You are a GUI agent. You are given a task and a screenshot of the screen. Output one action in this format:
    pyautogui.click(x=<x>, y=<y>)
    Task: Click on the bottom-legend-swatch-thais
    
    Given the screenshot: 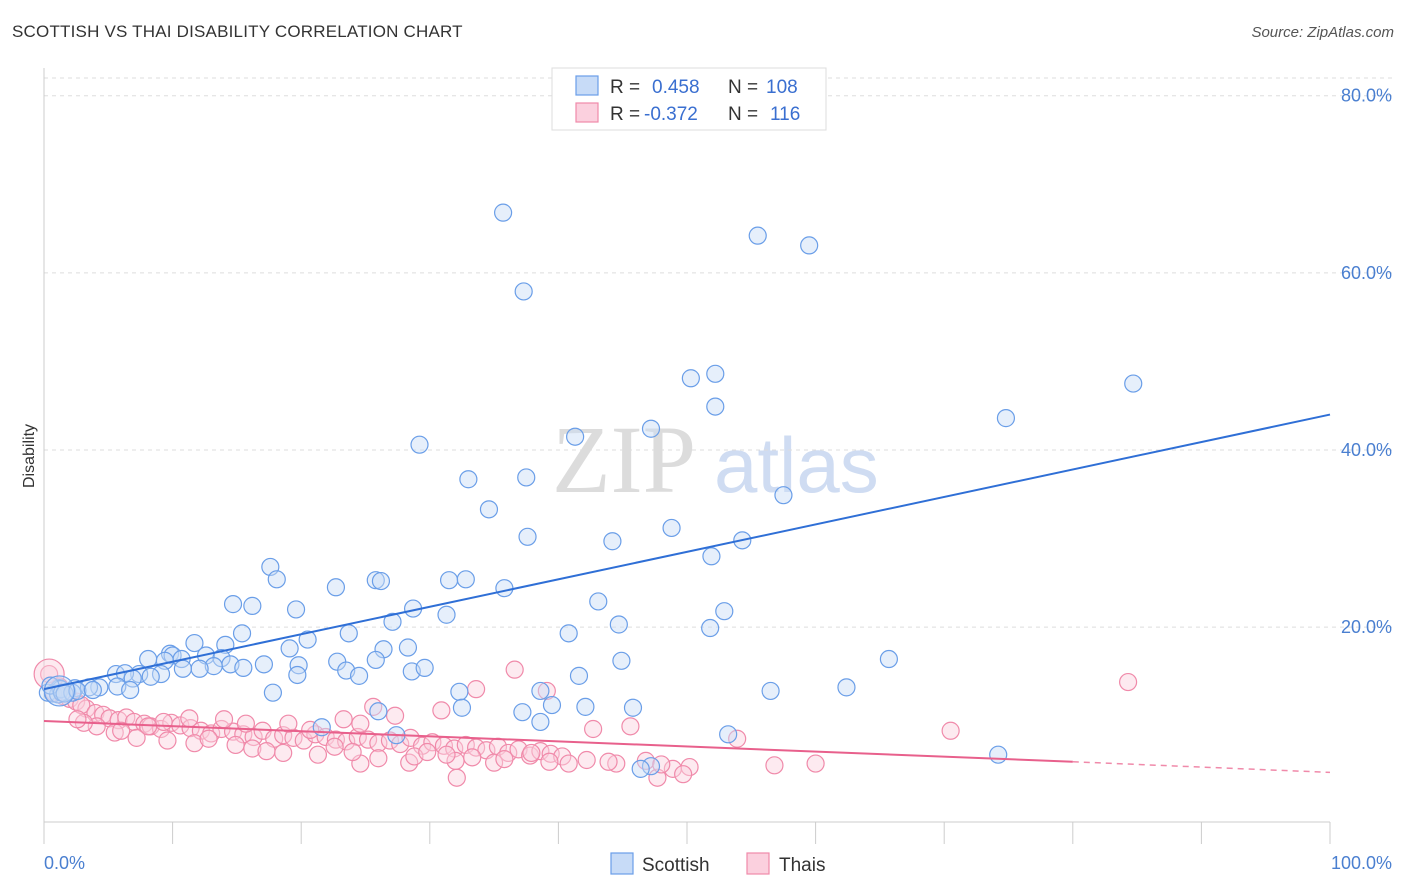 What is the action you would take?
    pyautogui.click(x=758, y=863)
    